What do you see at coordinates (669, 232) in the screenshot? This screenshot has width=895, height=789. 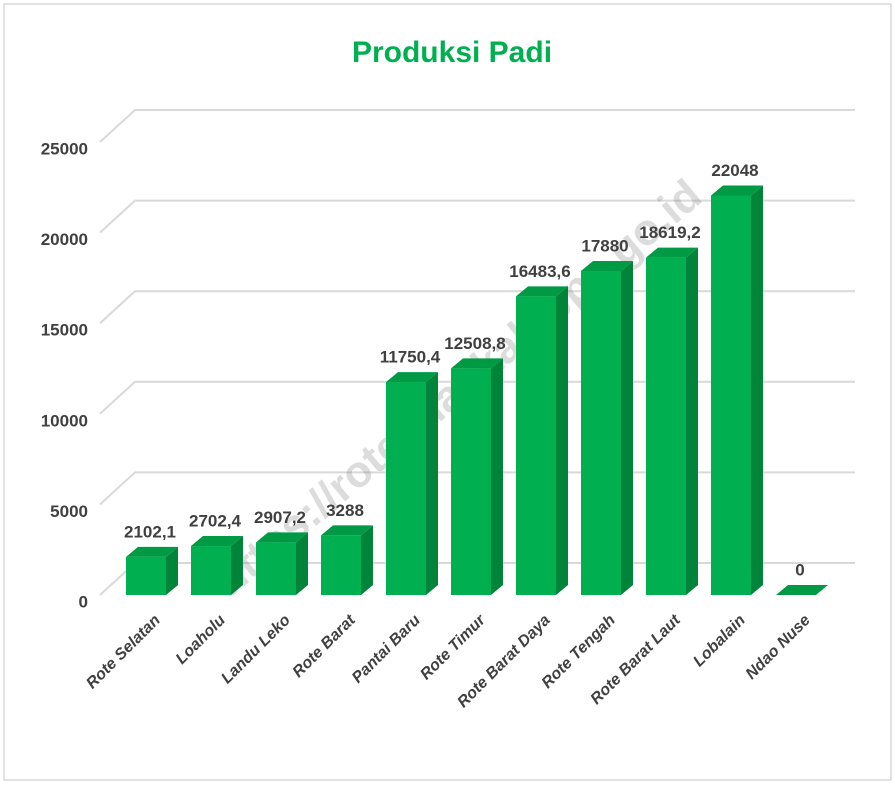 I see `data-label: 18619,2` at bounding box center [669, 232].